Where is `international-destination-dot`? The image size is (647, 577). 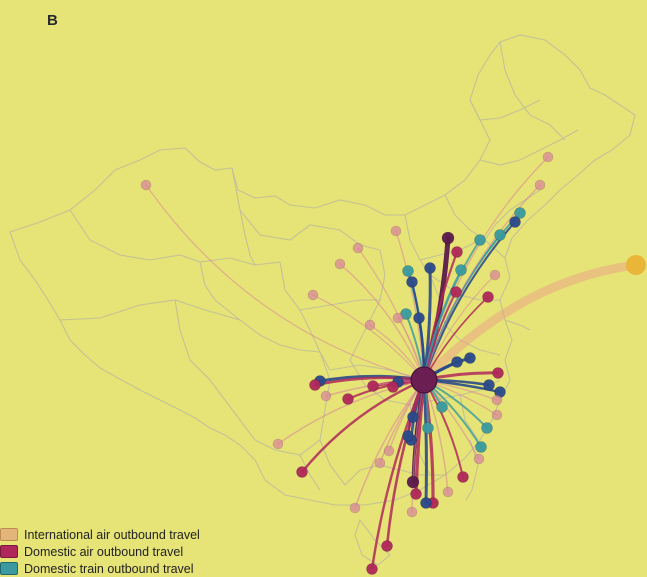
international-destination-dot is located at coordinates (636, 265).